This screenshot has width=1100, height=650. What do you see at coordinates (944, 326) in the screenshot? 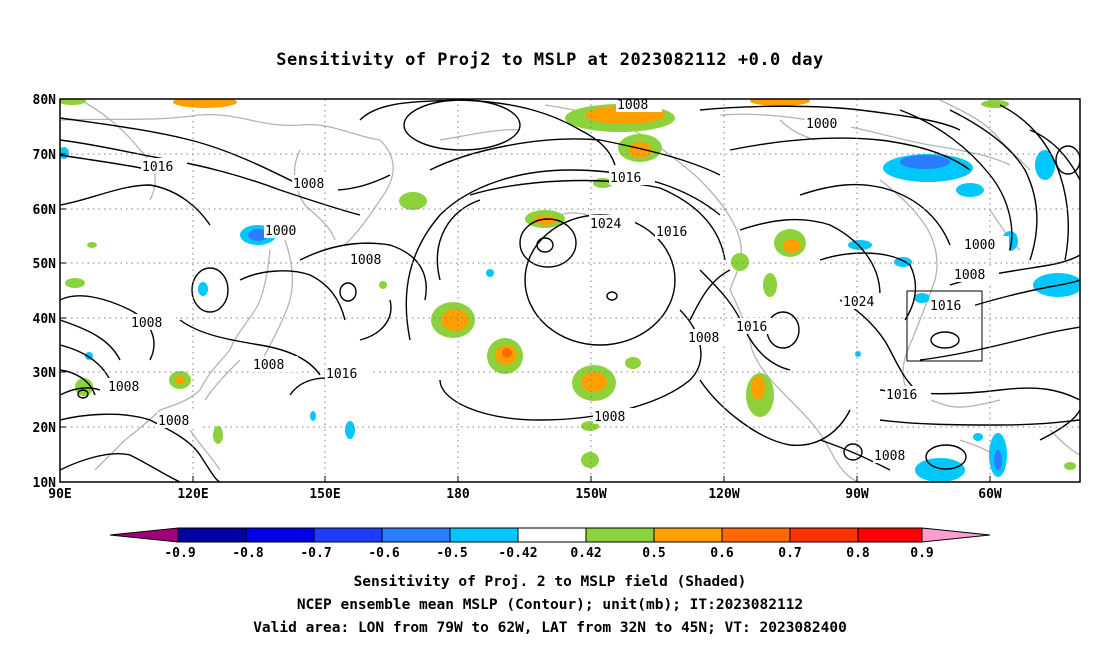
I see `valid-area-box` at bounding box center [944, 326].